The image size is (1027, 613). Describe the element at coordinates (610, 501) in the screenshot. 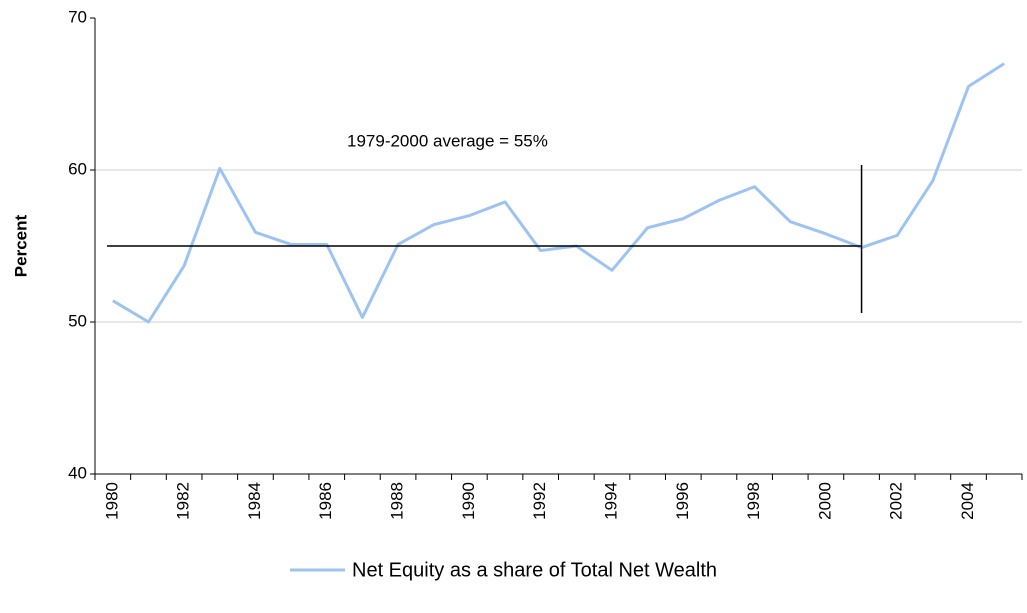

I see `x-tick-label: 1994` at that location.